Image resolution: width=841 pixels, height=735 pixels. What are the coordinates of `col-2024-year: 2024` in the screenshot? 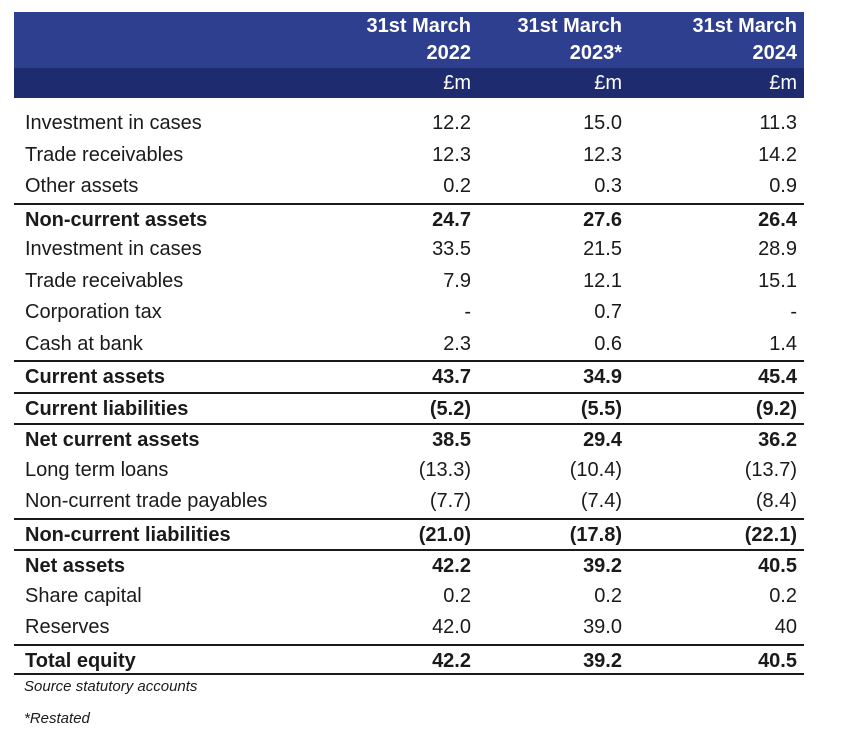 It's located at (775, 53).